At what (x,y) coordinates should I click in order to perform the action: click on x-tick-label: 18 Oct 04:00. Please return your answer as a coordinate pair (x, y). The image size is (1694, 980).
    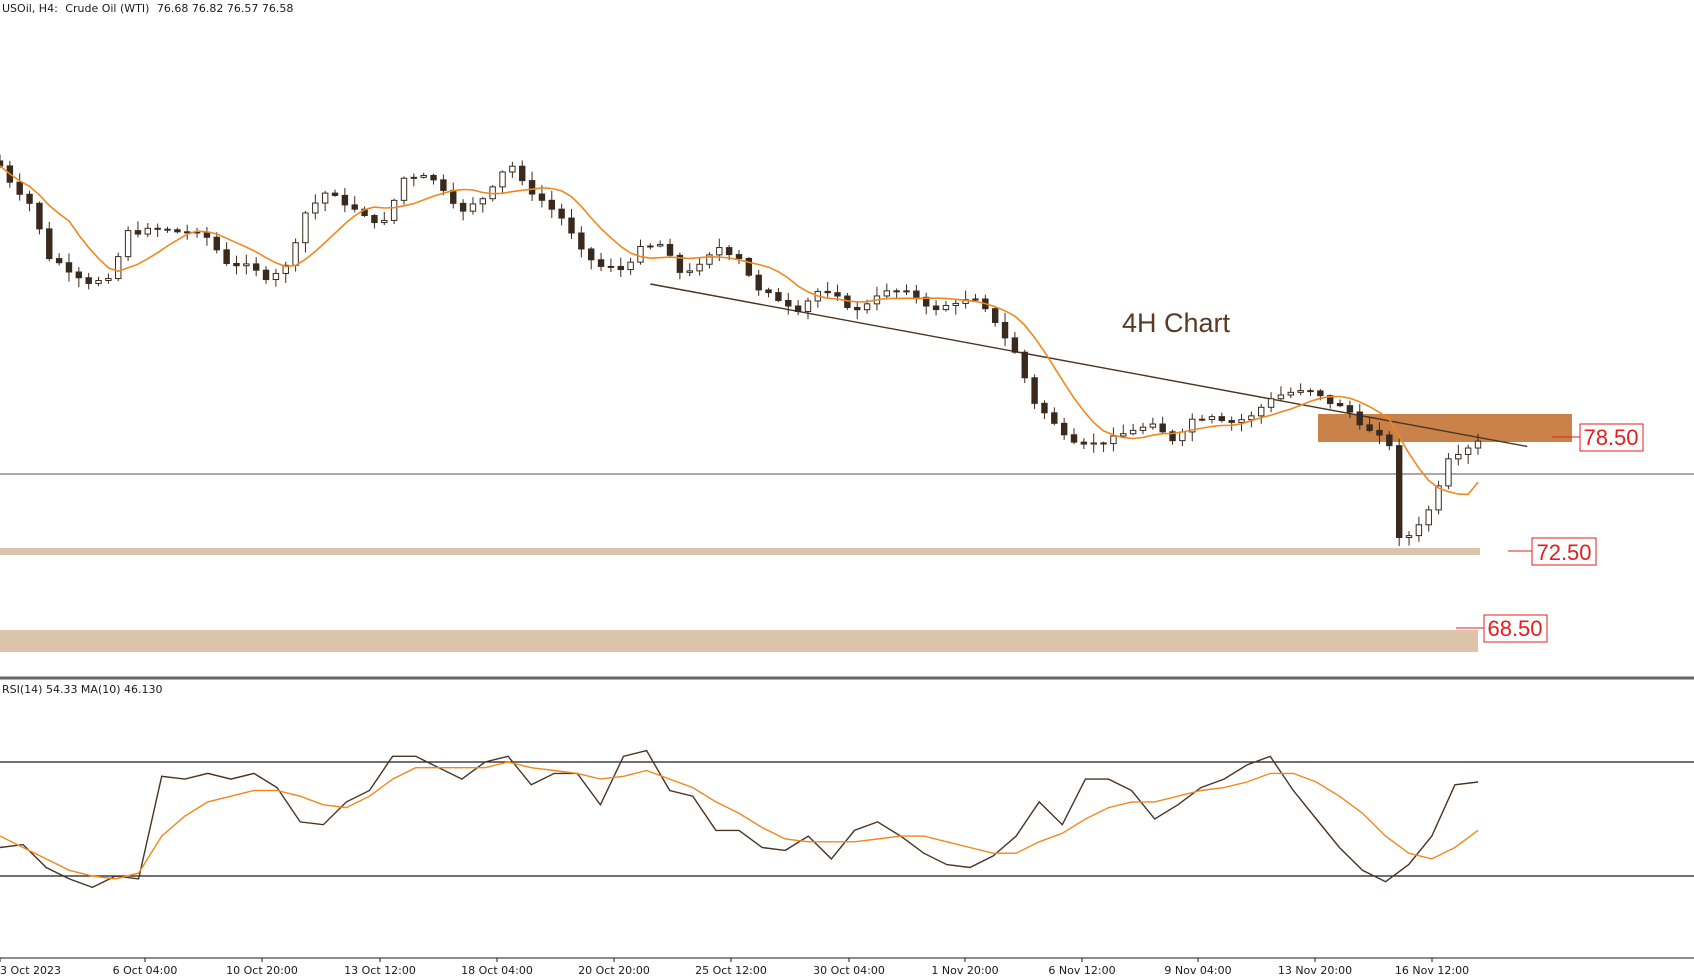
    Looking at the image, I should click on (497, 970).